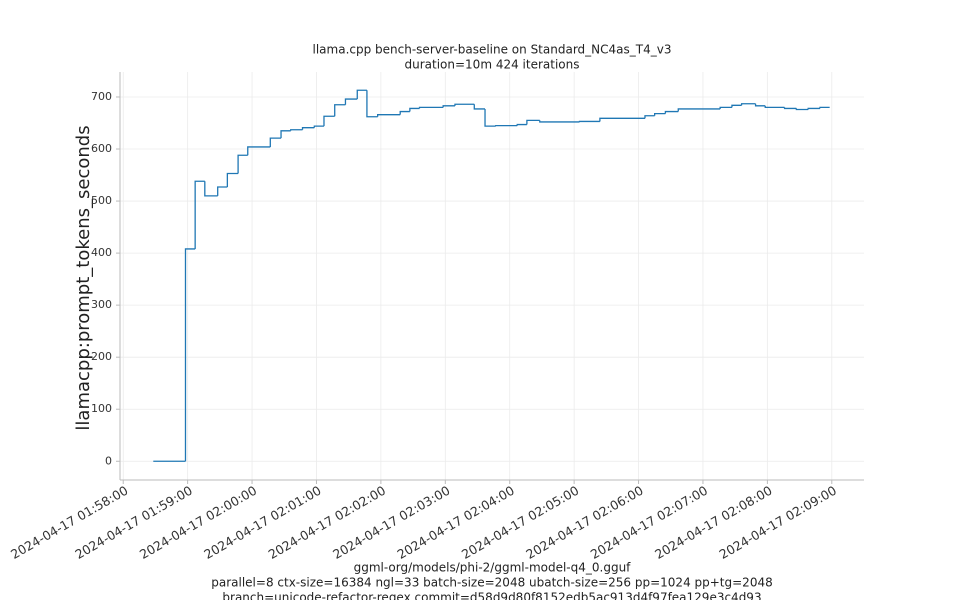 This screenshot has height=600, width=960. I want to click on y-tick-label: 500, so click(101, 200).